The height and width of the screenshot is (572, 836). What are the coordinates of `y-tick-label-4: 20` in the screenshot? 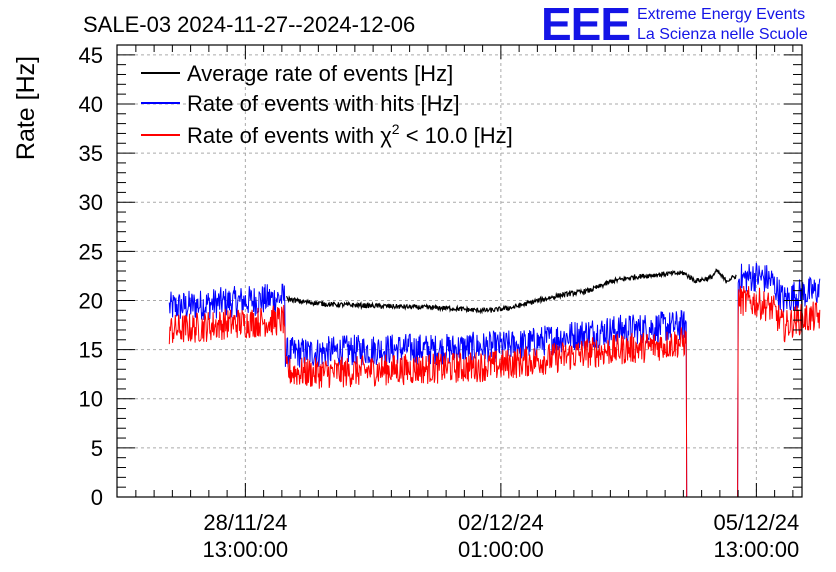 It's located at (91, 300).